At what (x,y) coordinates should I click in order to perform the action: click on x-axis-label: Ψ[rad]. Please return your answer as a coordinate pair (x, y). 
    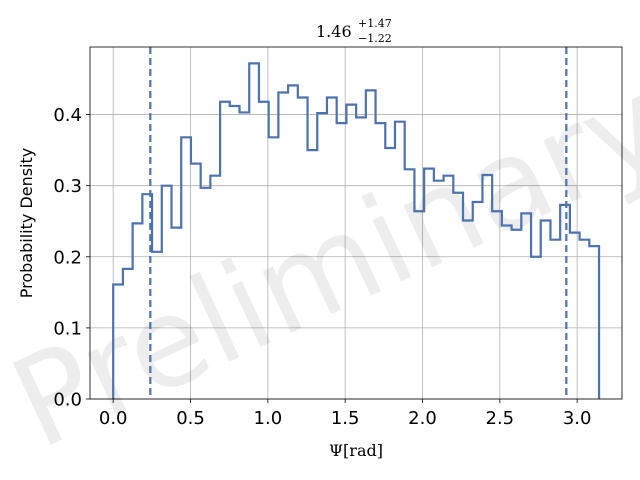
    Looking at the image, I should click on (356, 450).